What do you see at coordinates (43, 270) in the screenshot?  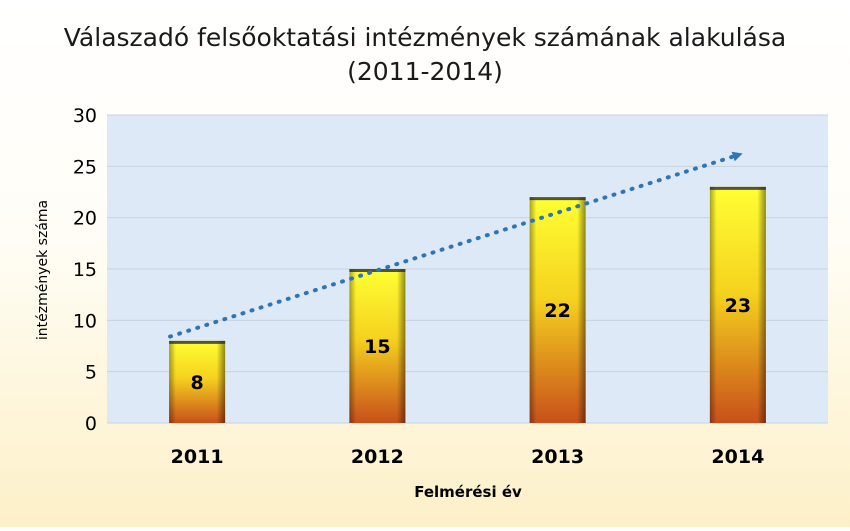 I see `y-axis-label: intézmények száma` at bounding box center [43, 270].